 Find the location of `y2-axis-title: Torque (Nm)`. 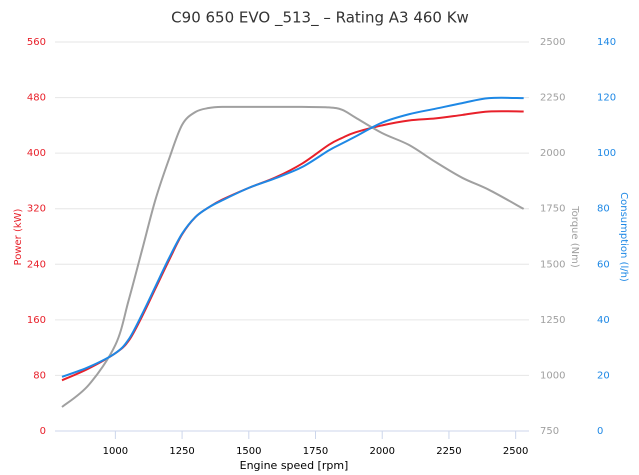

y2-axis-title: Torque (Nm) is located at coordinates (574, 236).